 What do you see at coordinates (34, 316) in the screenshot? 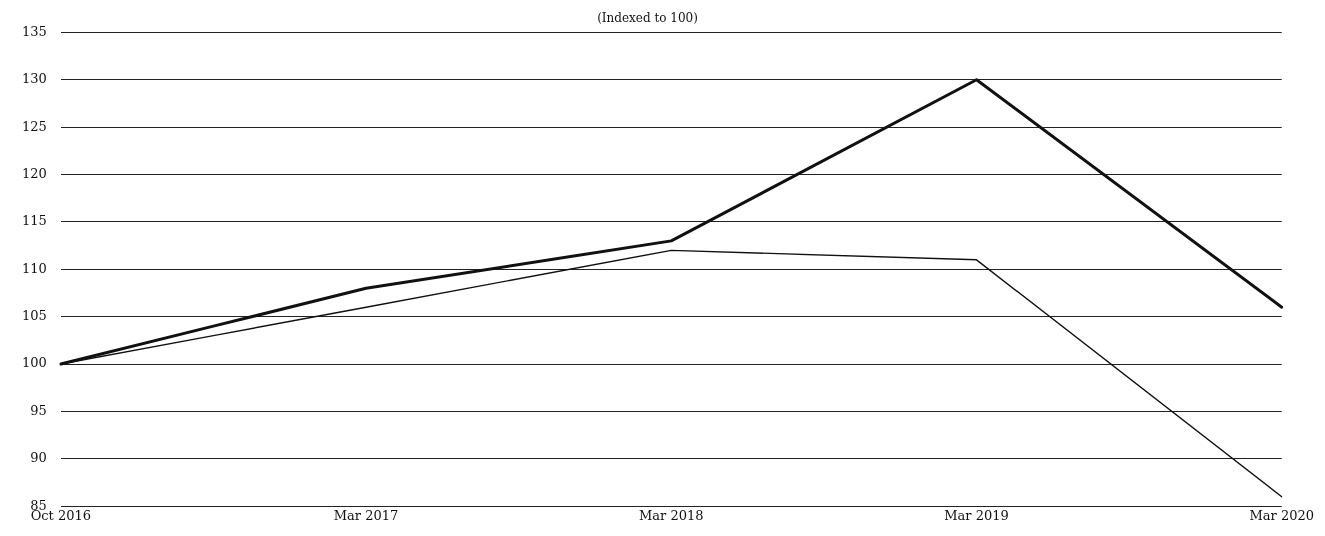
I see `y-tick-label: 105` at bounding box center [34, 316].